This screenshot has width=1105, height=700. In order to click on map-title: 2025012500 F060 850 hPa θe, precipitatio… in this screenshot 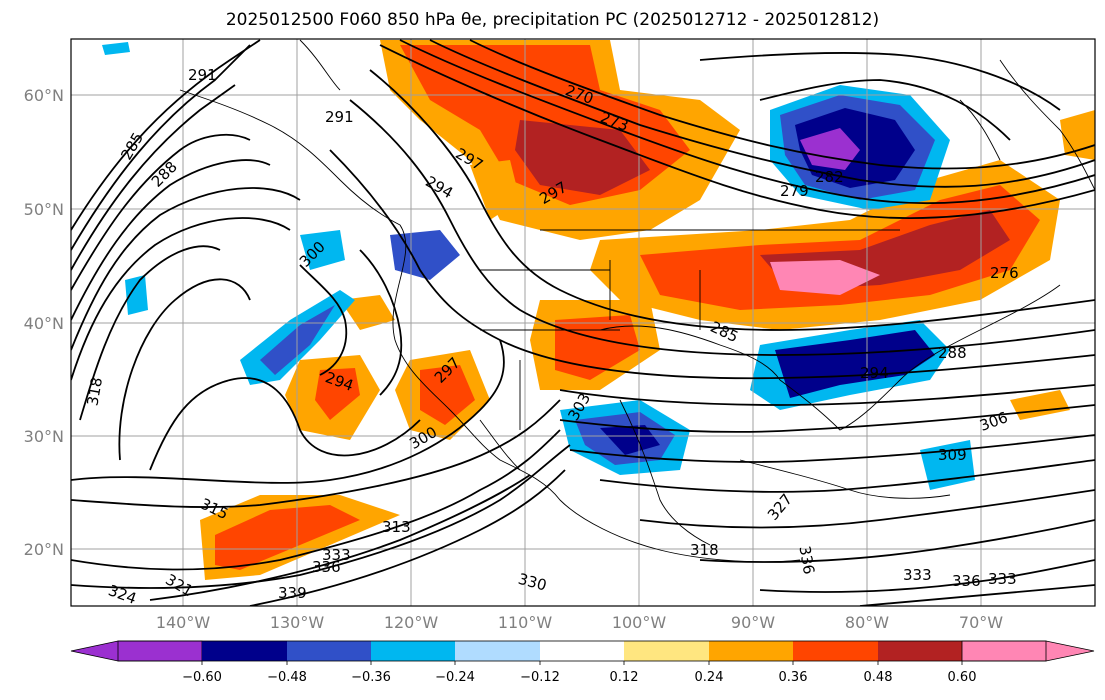, I will do `click(552, 20)`.